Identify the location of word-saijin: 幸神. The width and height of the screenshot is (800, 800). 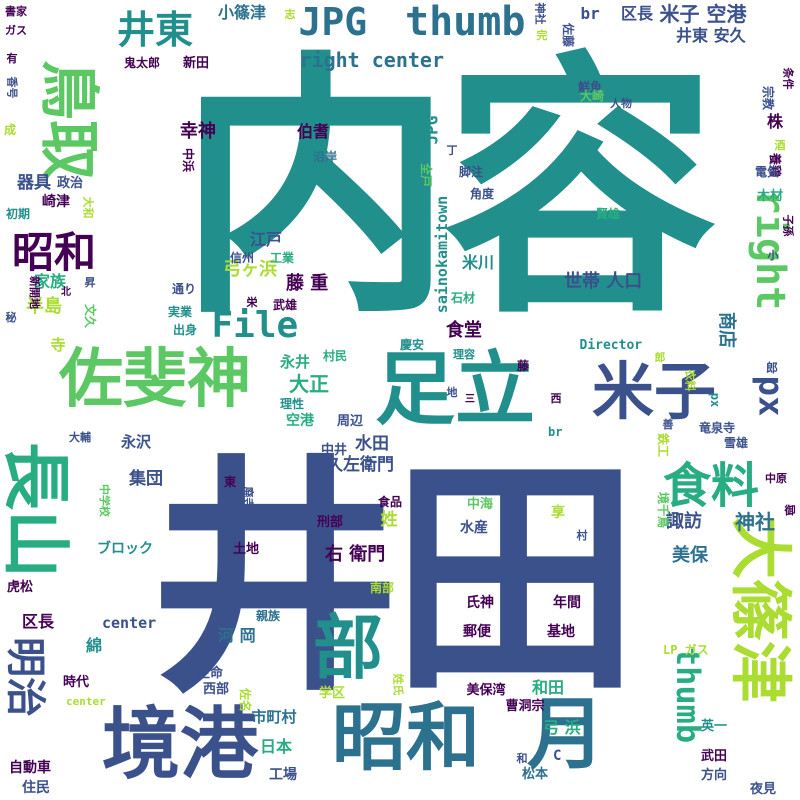
(198, 131).